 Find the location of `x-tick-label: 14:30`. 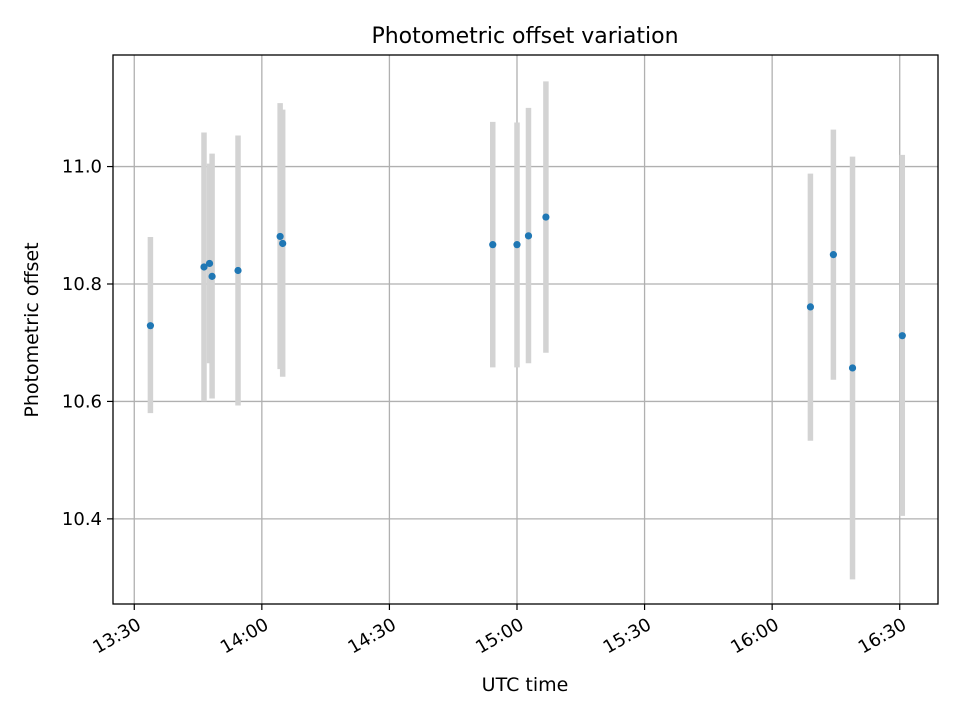

x-tick-label: 14:30 is located at coordinates (371, 636).